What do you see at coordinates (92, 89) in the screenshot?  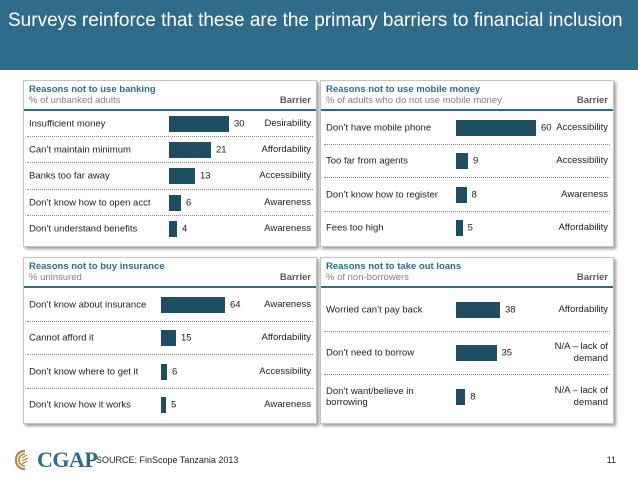 I see `chart-title: Reasons not to use banking` at bounding box center [92, 89].